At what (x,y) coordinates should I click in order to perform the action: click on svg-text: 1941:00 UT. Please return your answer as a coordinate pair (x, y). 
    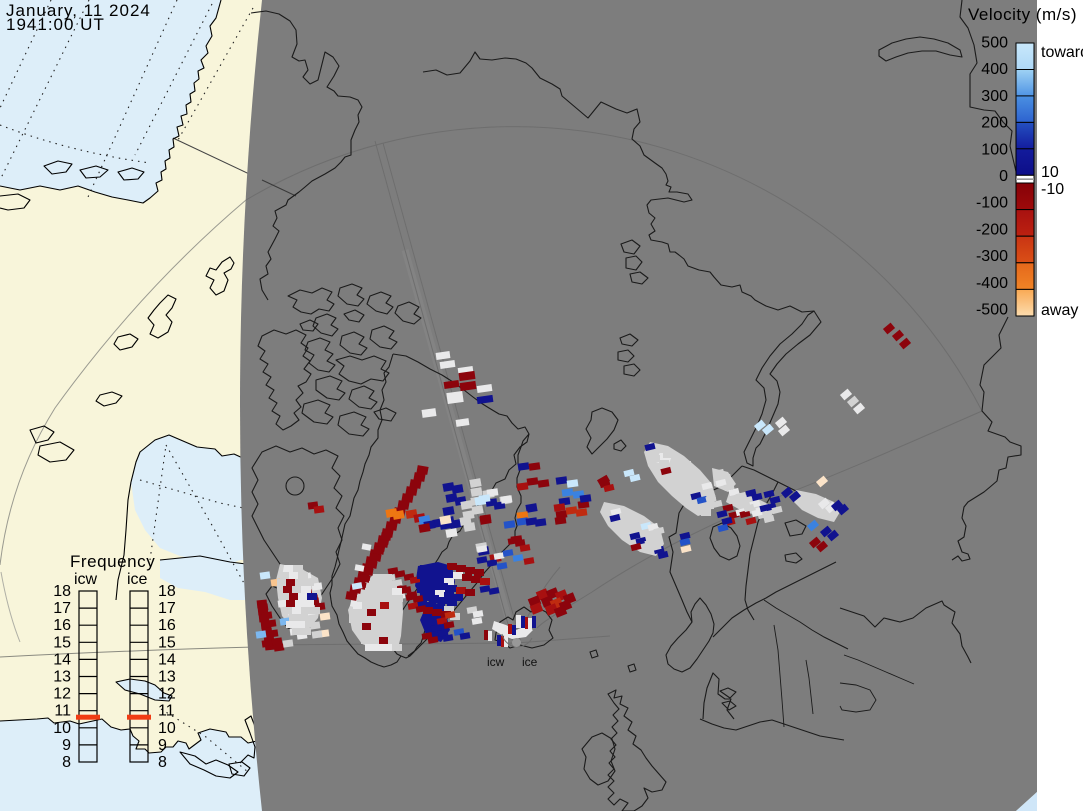
    Looking at the image, I should click on (55, 24).